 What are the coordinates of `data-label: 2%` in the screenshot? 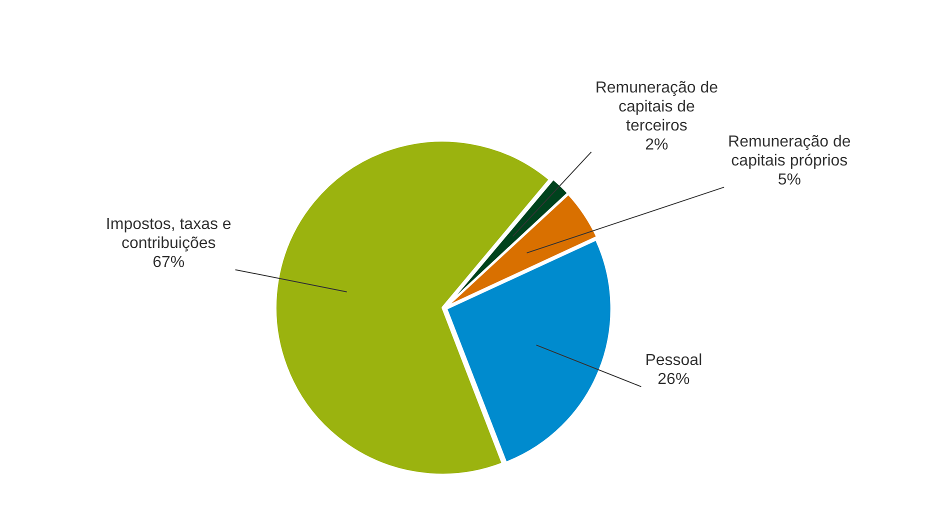 It's located at (656, 145).